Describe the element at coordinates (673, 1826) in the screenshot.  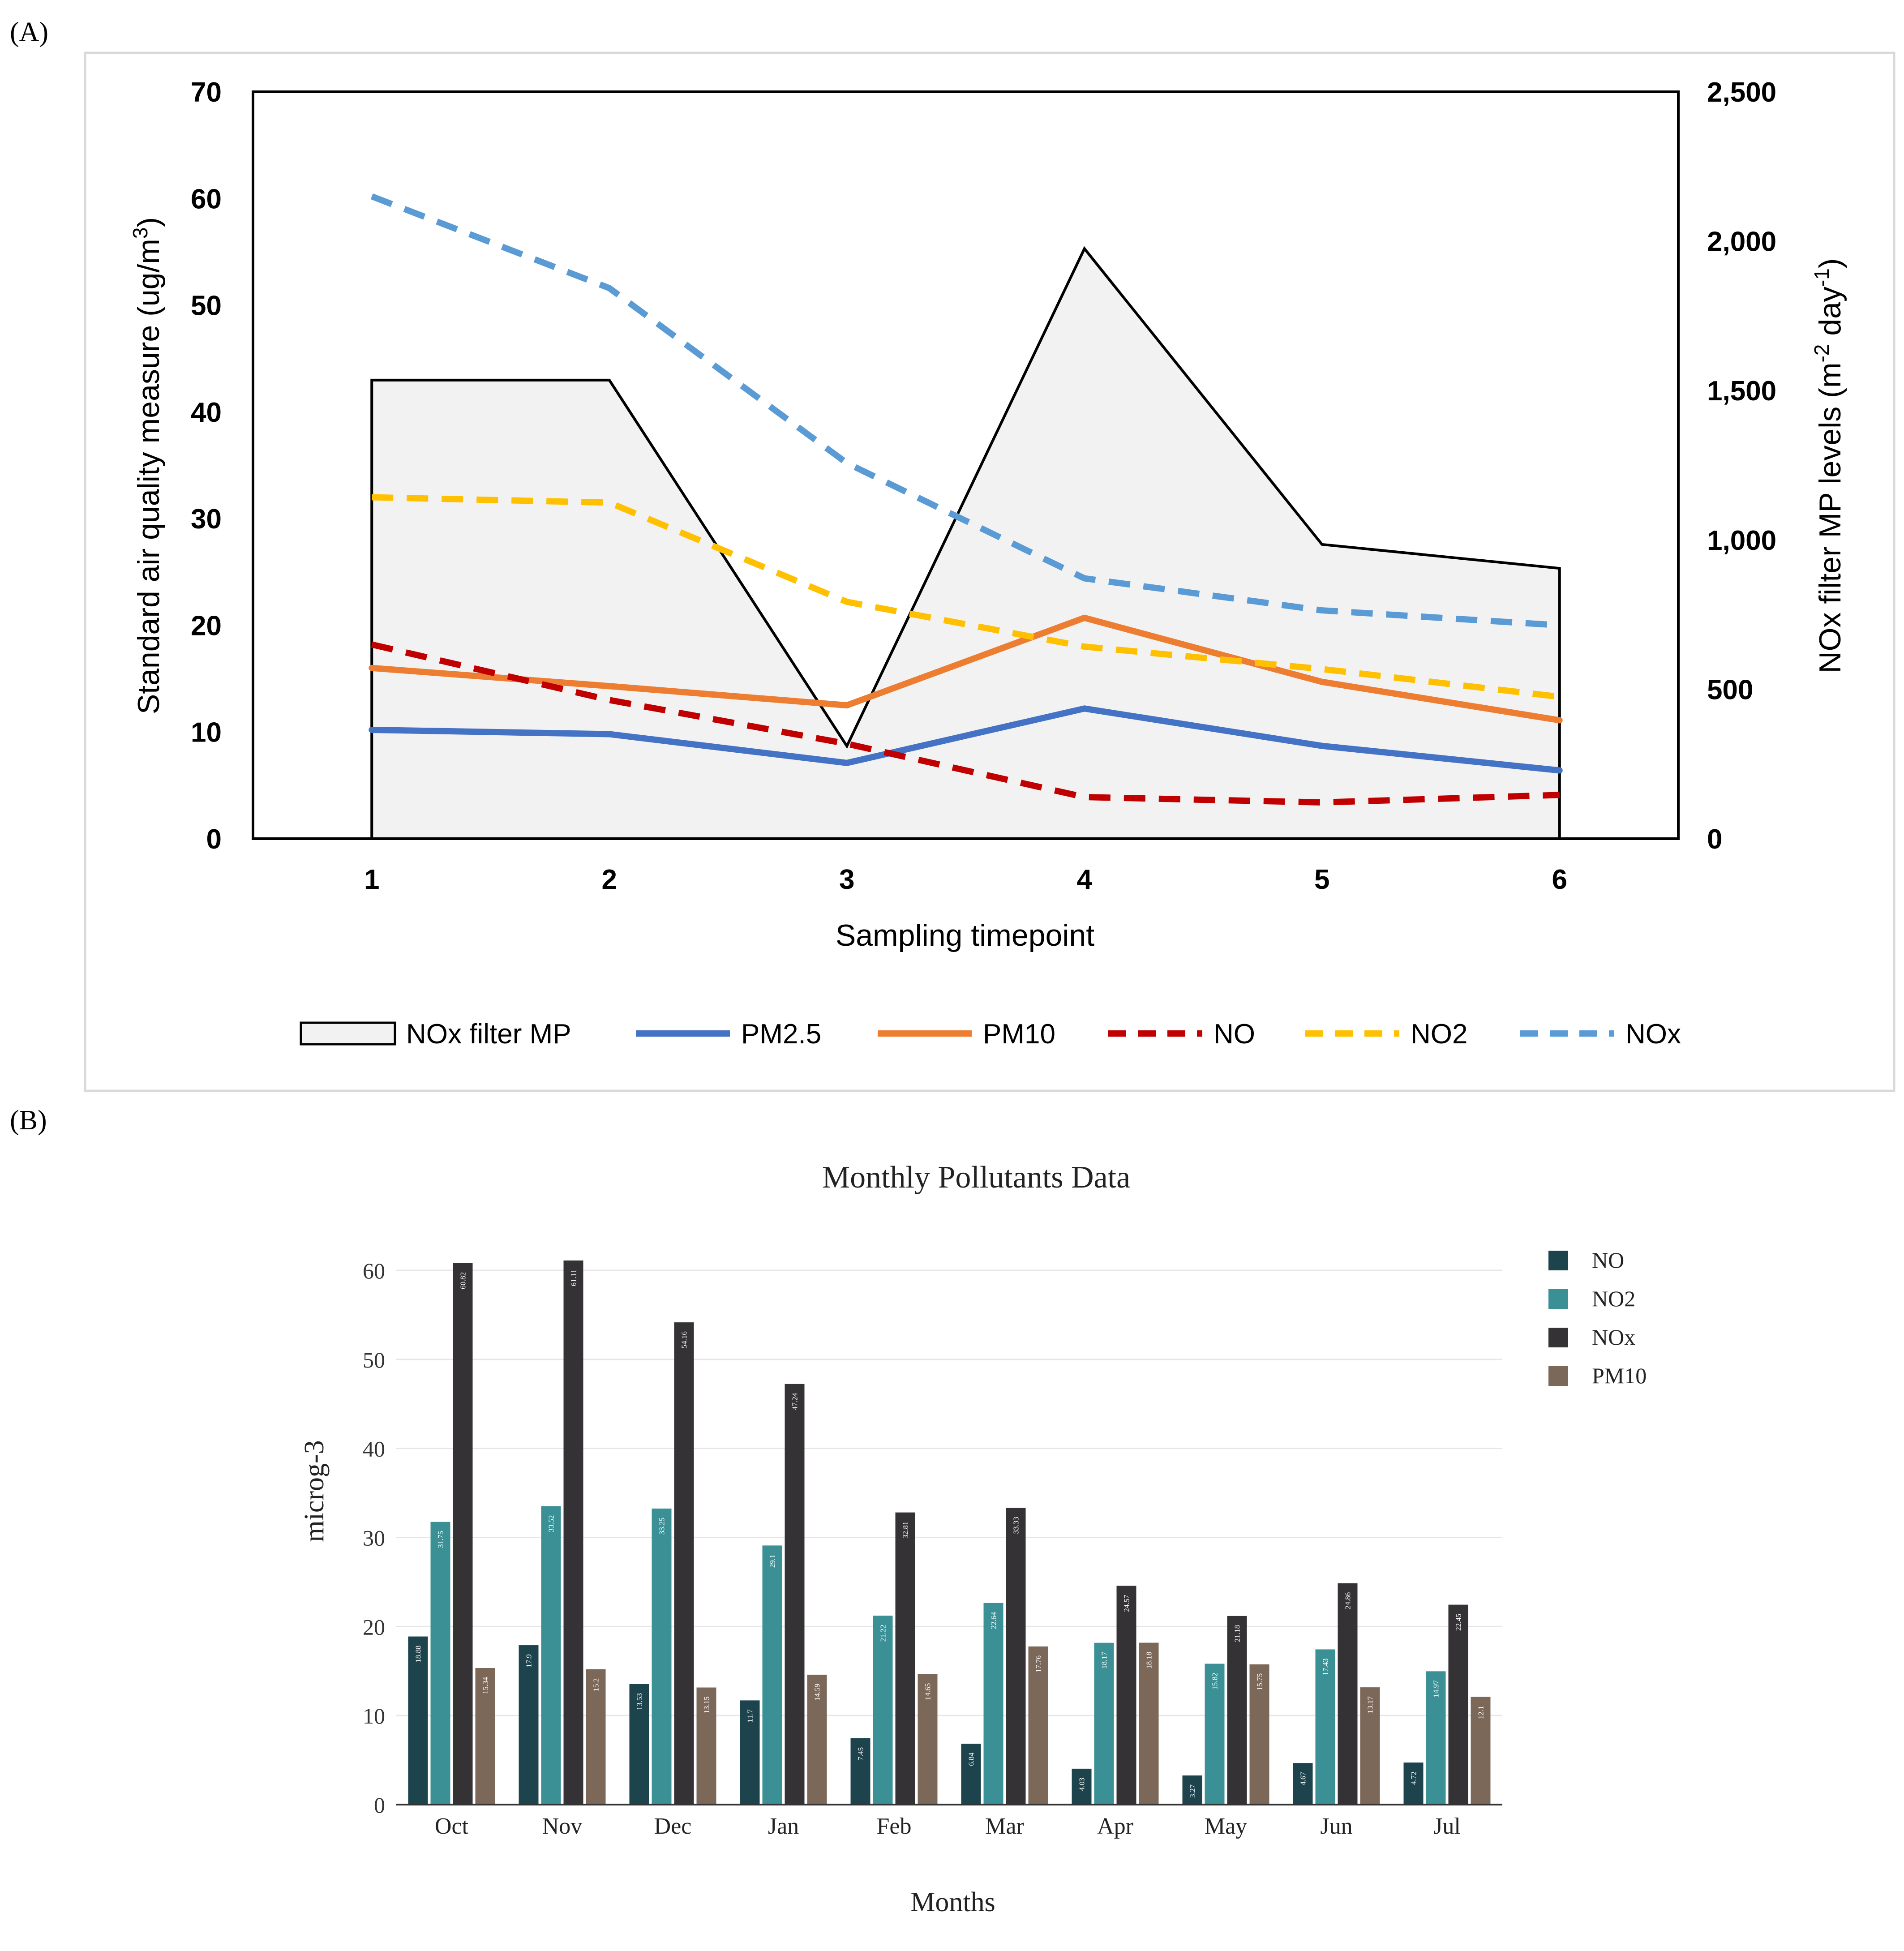
I see `x-tick-label-b: Dec` at that location.